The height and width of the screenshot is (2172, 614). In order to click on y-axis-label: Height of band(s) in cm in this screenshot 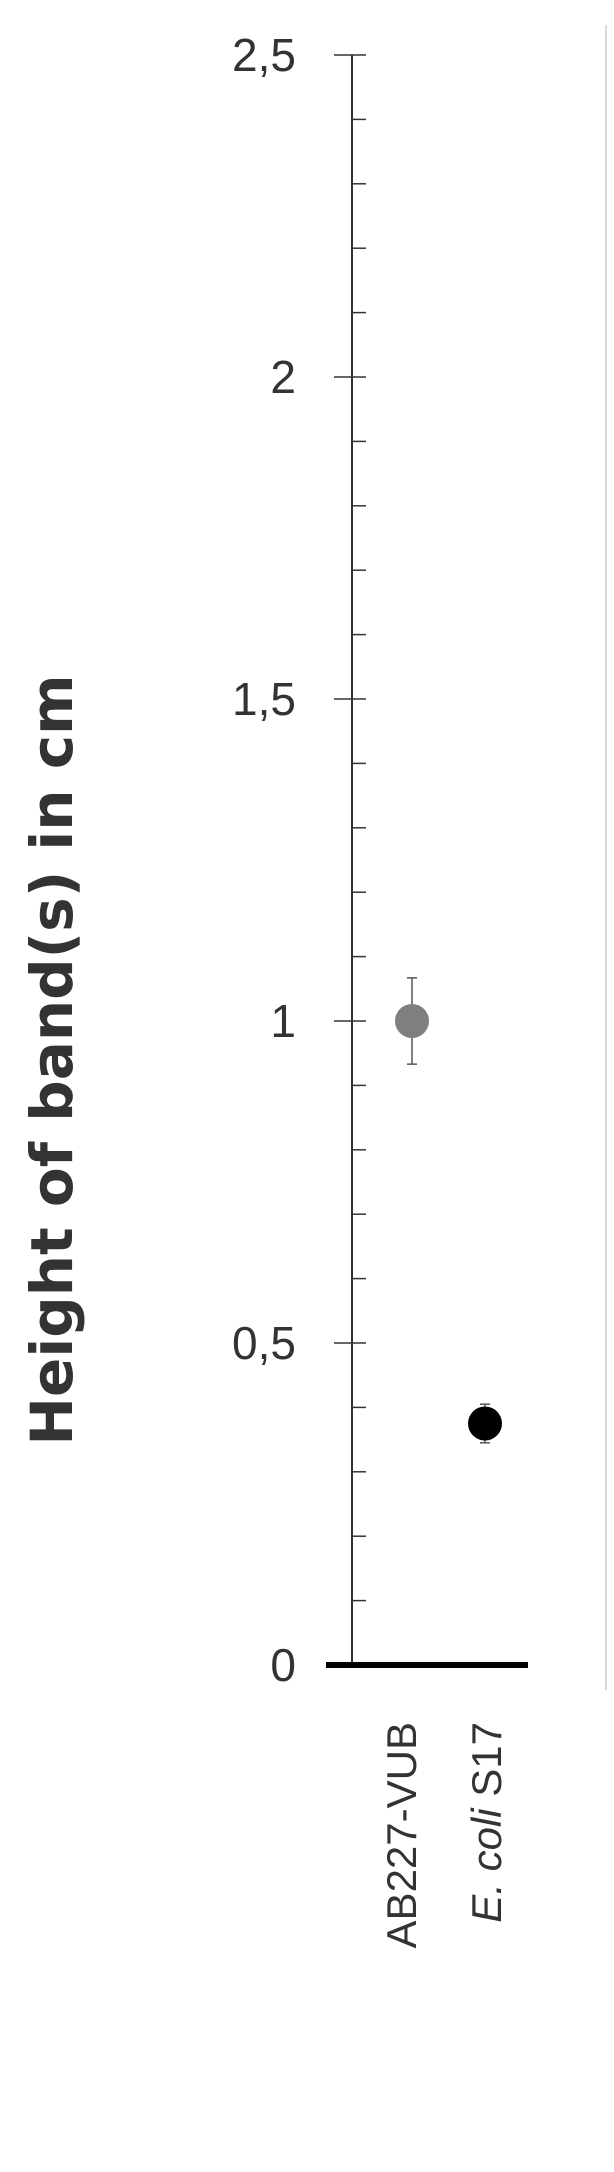, I will do `click(52, 1059)`.